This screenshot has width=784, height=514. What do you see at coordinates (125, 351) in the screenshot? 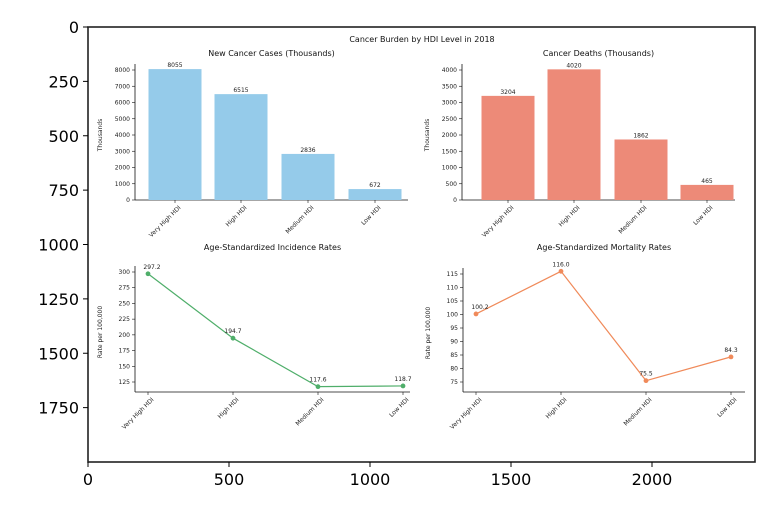
I see `y-tick-label: 175` at bounding box center [125, 351].